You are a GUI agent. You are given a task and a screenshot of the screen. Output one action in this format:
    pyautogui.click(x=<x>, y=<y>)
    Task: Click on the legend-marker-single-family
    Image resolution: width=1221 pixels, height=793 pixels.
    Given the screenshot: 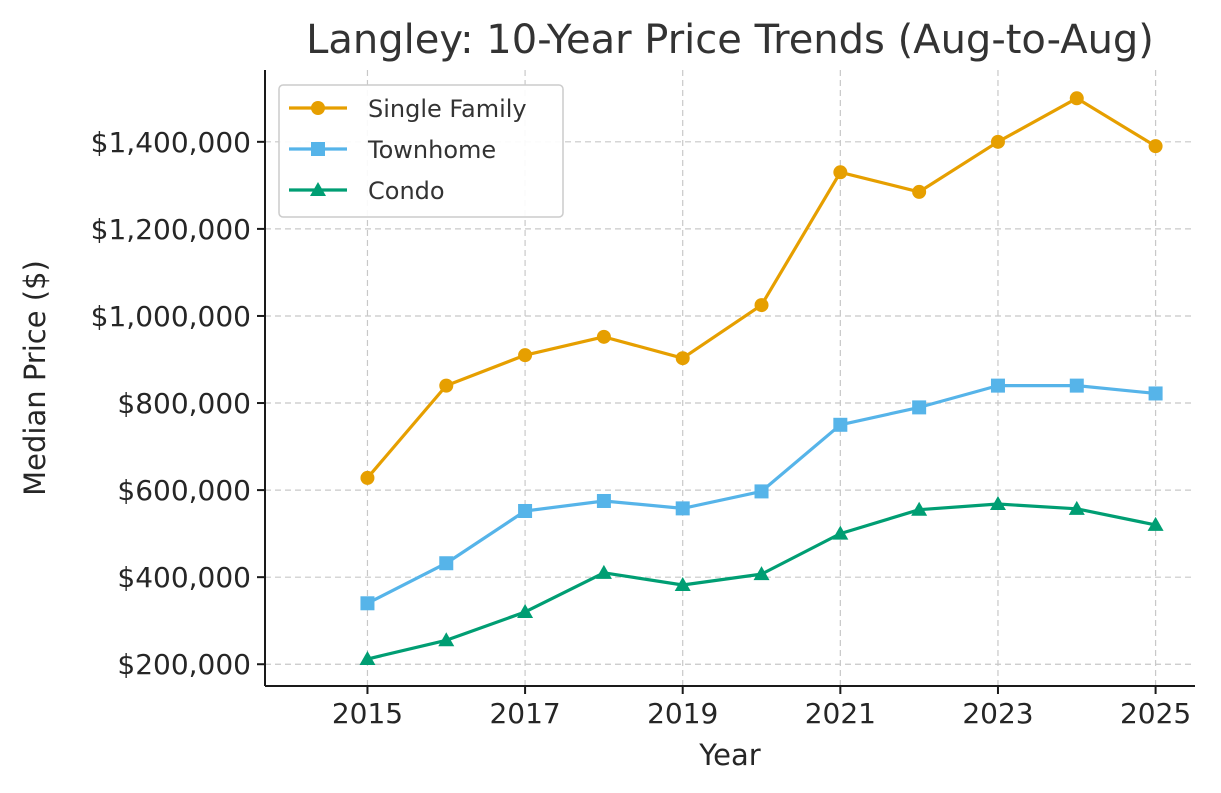 What is the action you would take?
    pyautogui.click(x=318, y=108)
    